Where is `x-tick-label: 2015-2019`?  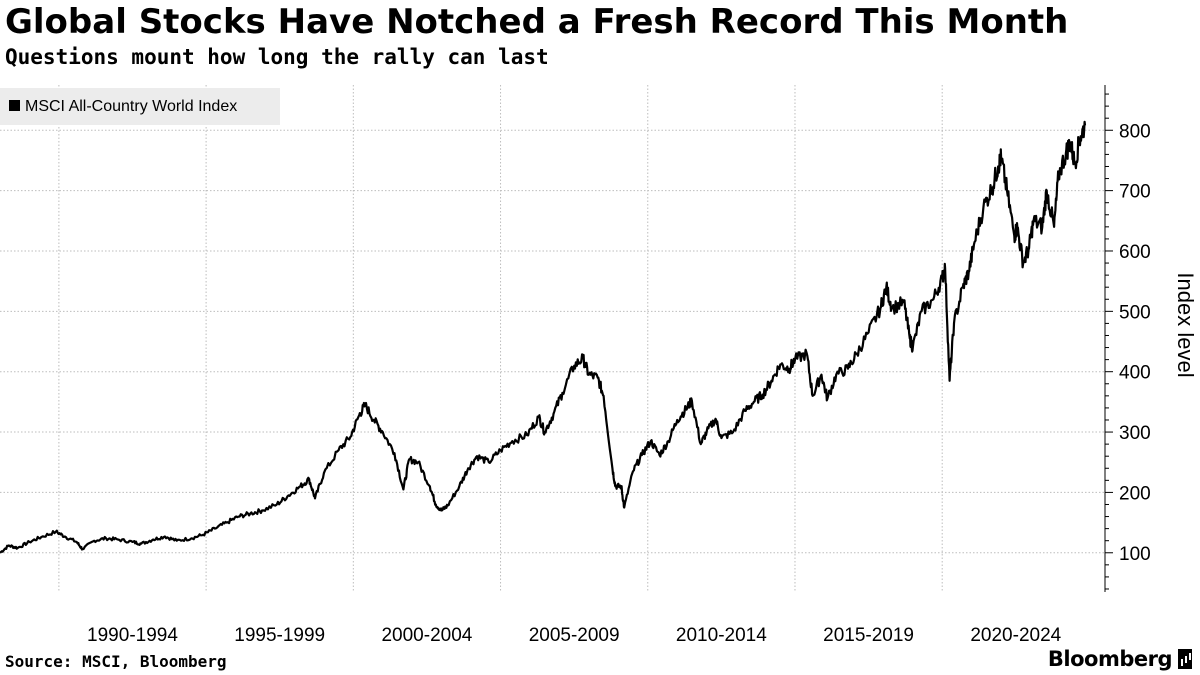
x-tick-label: 2015-2019 is located at coordinates (868, 635).